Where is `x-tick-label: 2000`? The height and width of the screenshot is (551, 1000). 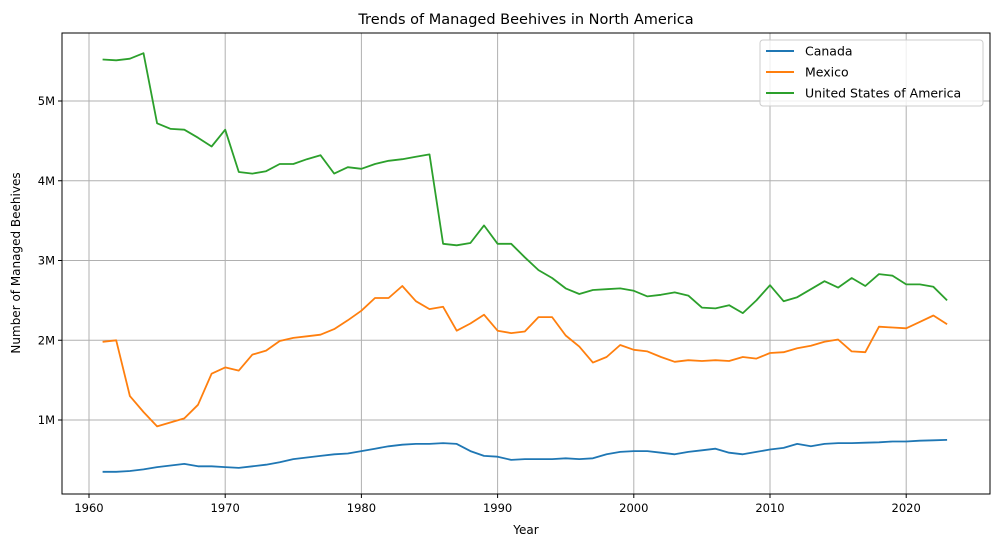
x-tick-label: 2000 is located at coordinates (633, 508).